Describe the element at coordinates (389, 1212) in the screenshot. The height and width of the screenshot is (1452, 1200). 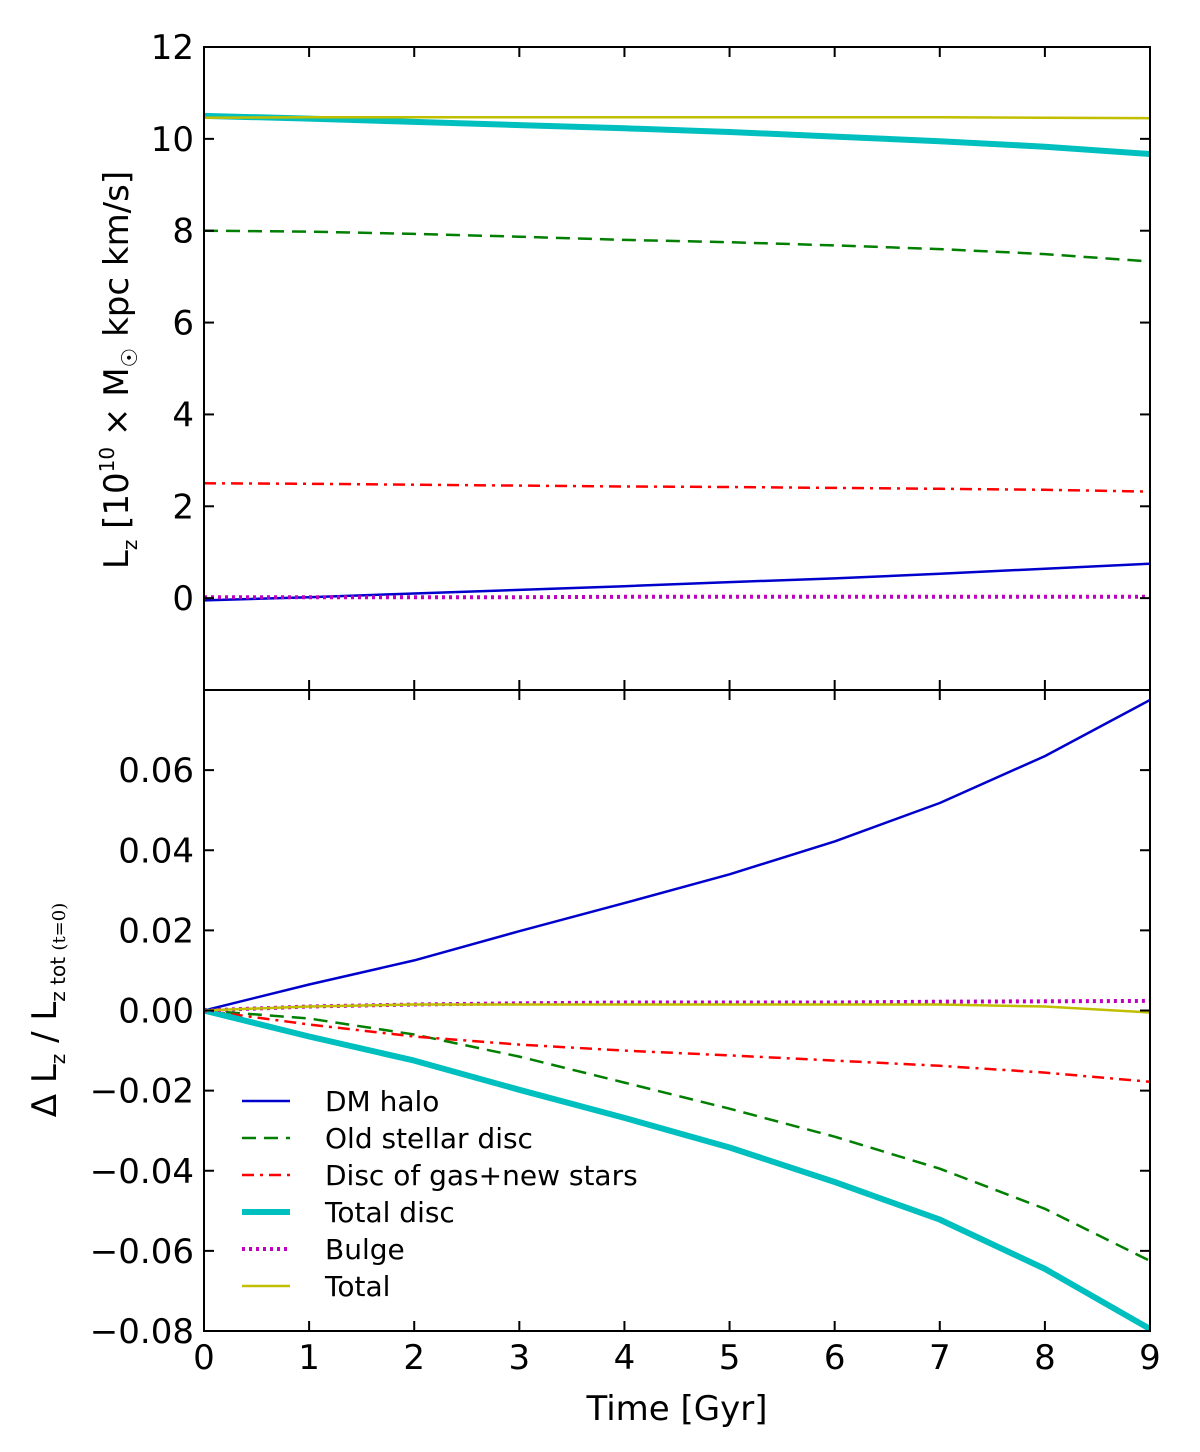
I see `legend-label: Total disc` at that location.